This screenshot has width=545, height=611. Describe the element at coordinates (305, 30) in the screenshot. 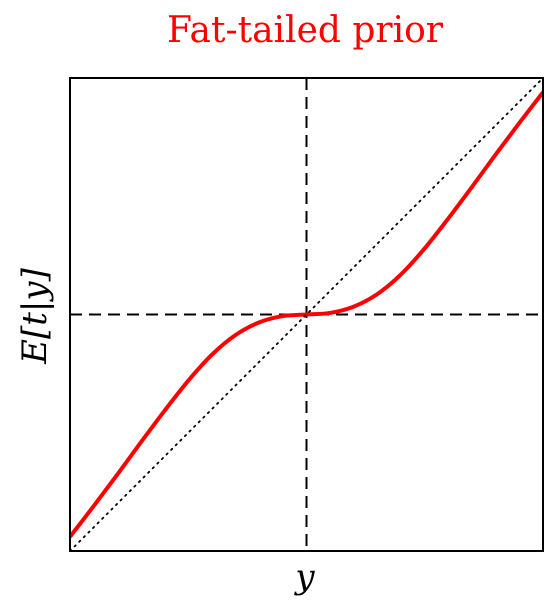

I see `chart-title: Fat-tailed prior` at that location.